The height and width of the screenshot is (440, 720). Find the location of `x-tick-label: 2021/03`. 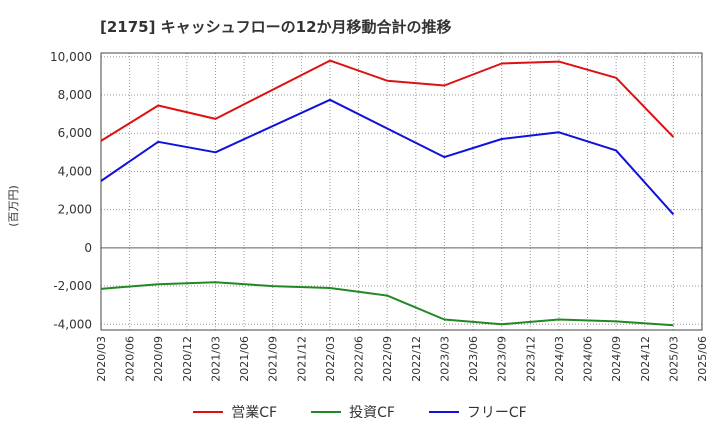

x-tick-label: 2021/03 is located at coordinates (215, 359).